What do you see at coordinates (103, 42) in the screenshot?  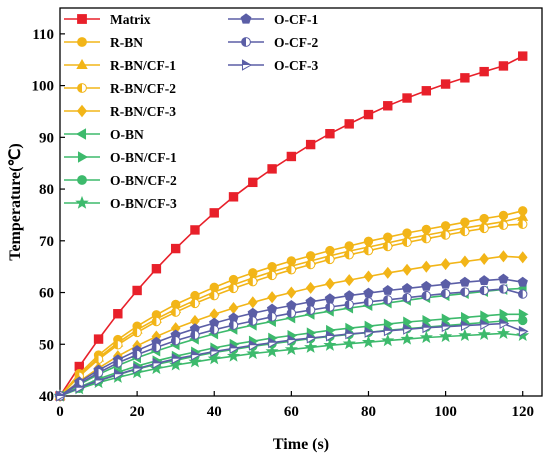 I see `legend-item-r-bn: R-BN` at bounding box center [103, 42].